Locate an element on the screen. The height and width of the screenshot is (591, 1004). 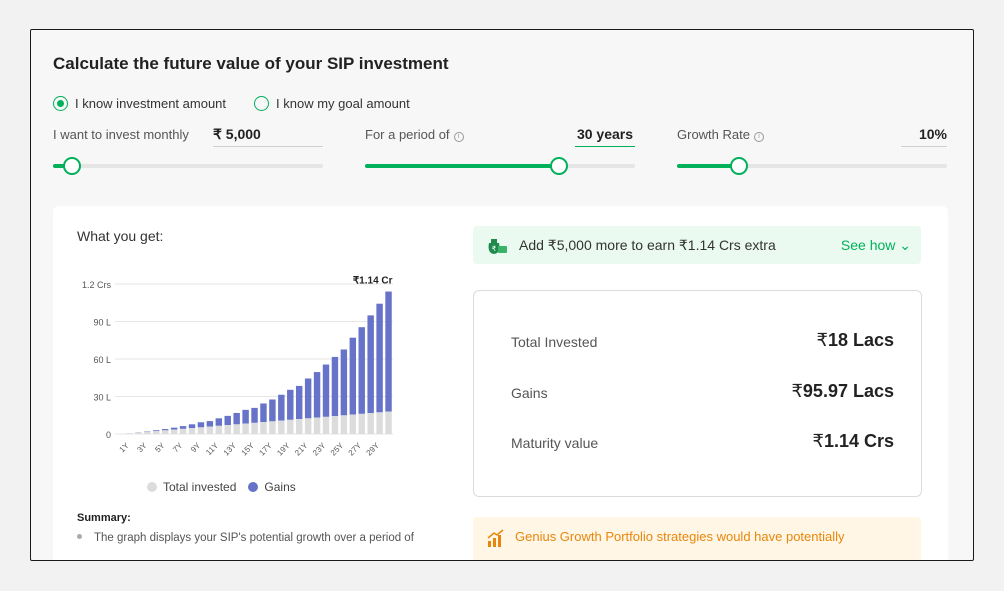
stat-value: ₹95.97 Lacs is located at coordinates (842, 391).